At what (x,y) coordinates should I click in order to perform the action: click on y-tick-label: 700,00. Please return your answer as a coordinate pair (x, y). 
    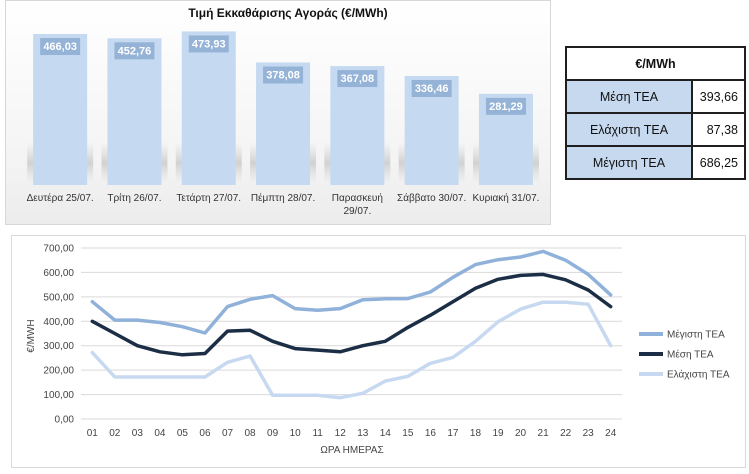
    Looking at the image, I should click on (58, 249).